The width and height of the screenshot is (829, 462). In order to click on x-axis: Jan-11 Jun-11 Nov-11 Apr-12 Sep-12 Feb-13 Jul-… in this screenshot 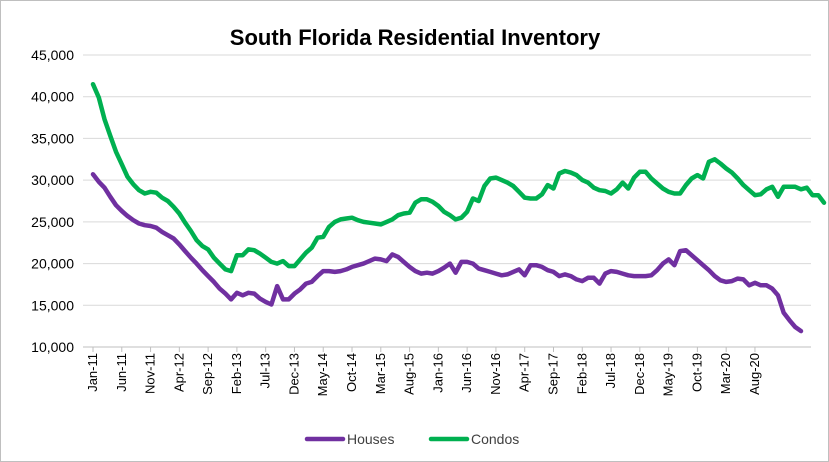, I will do `click(447, 371)`.